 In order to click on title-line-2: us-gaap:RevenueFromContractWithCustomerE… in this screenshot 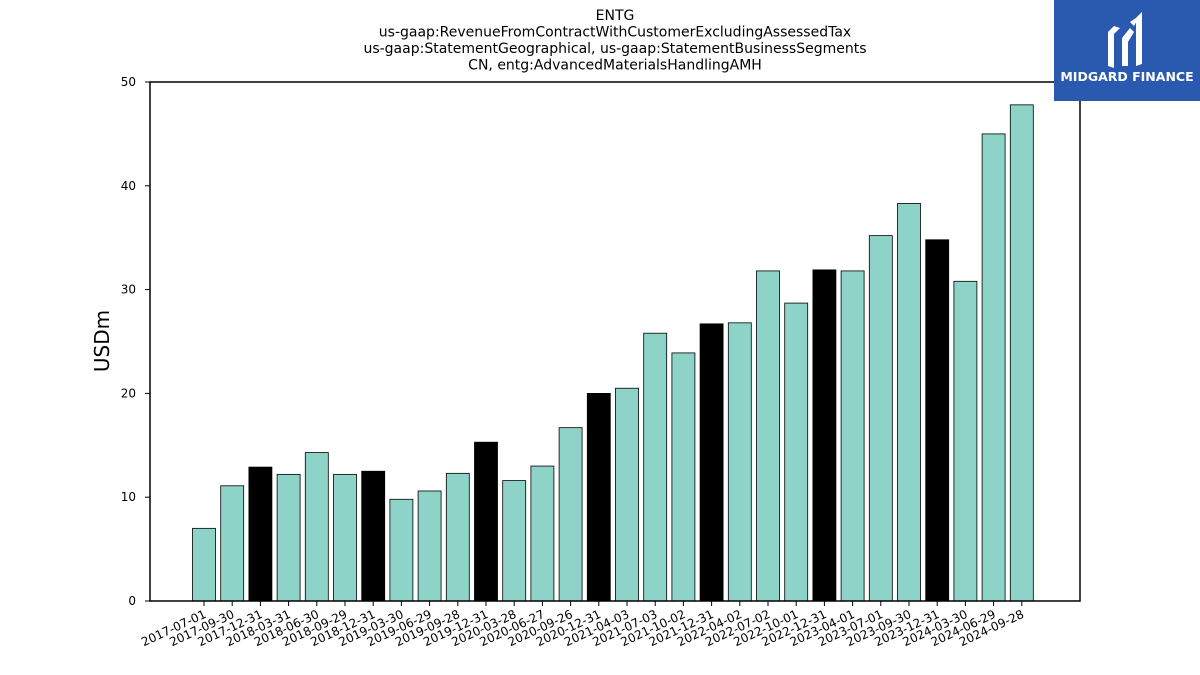, I will do `click(615, 33)`.